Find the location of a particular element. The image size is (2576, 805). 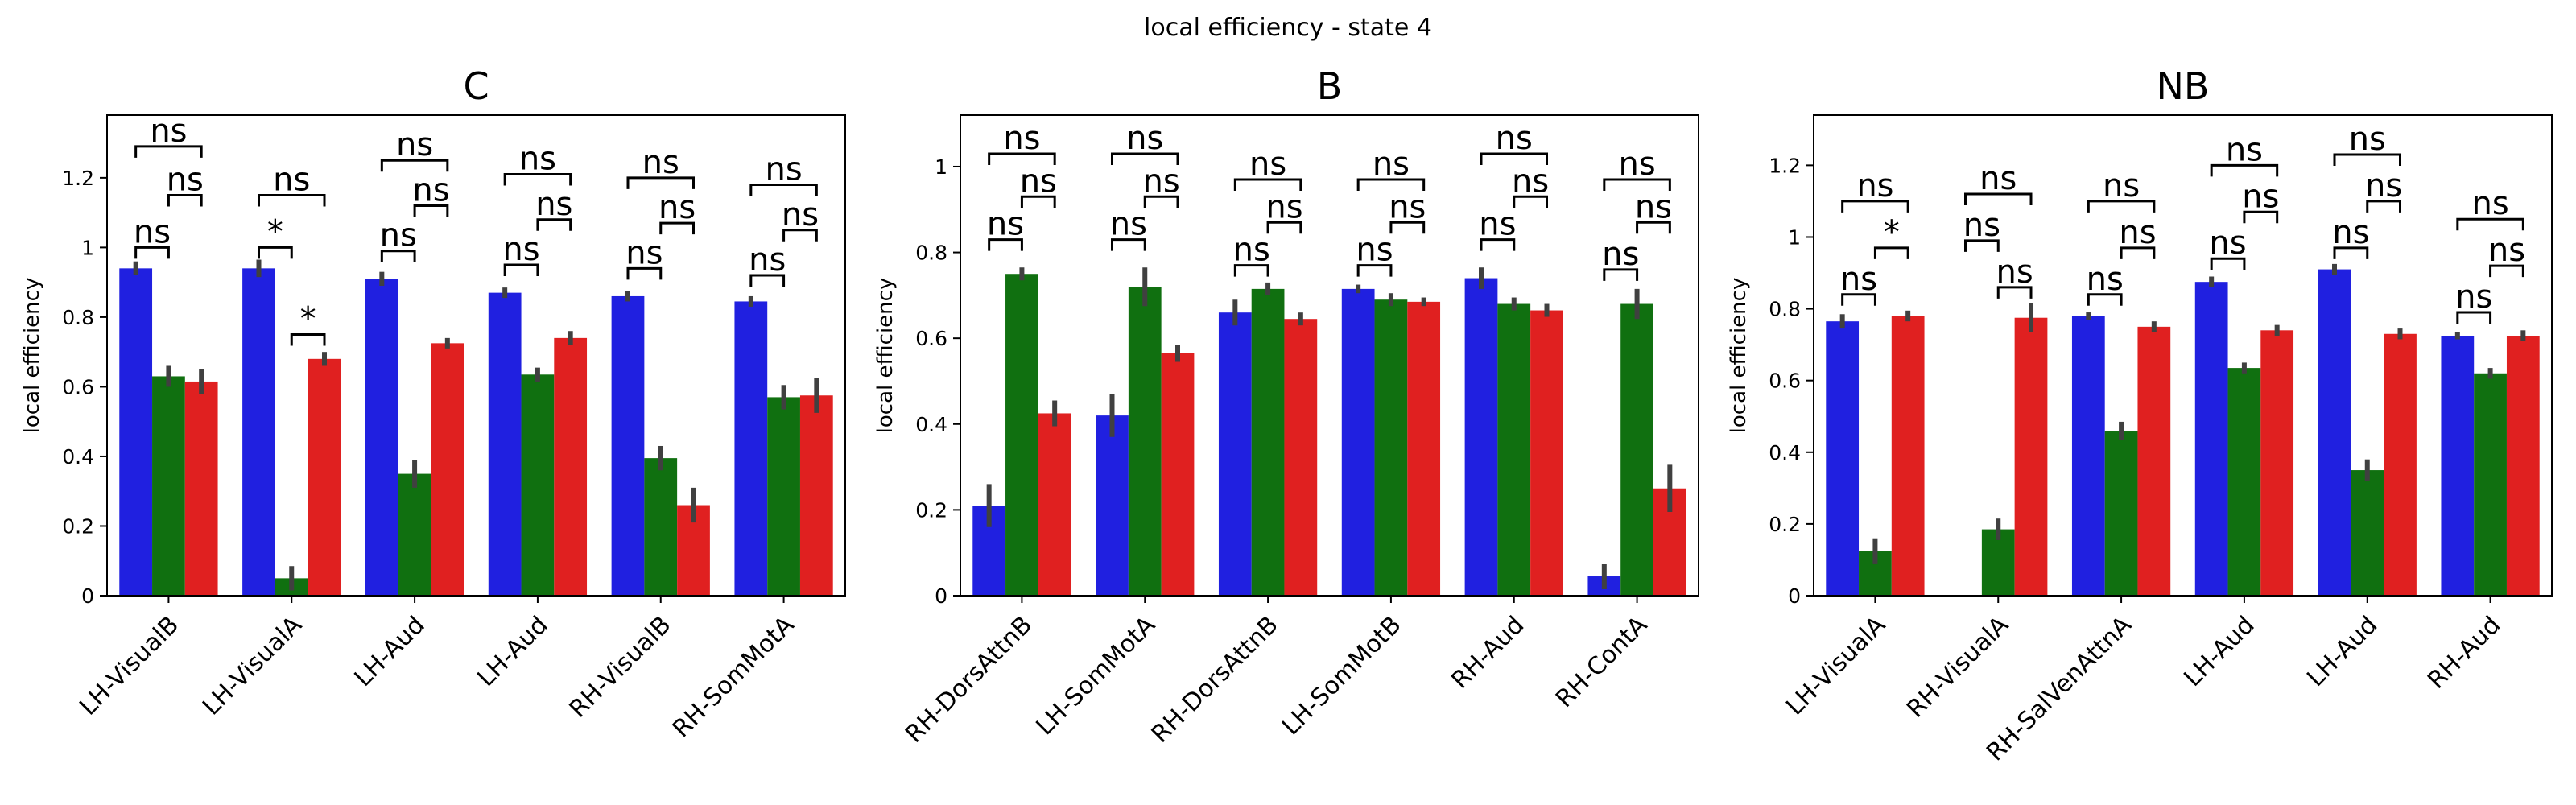

x-tick-label: LH-VisualB is located at coordinates (129, 666).